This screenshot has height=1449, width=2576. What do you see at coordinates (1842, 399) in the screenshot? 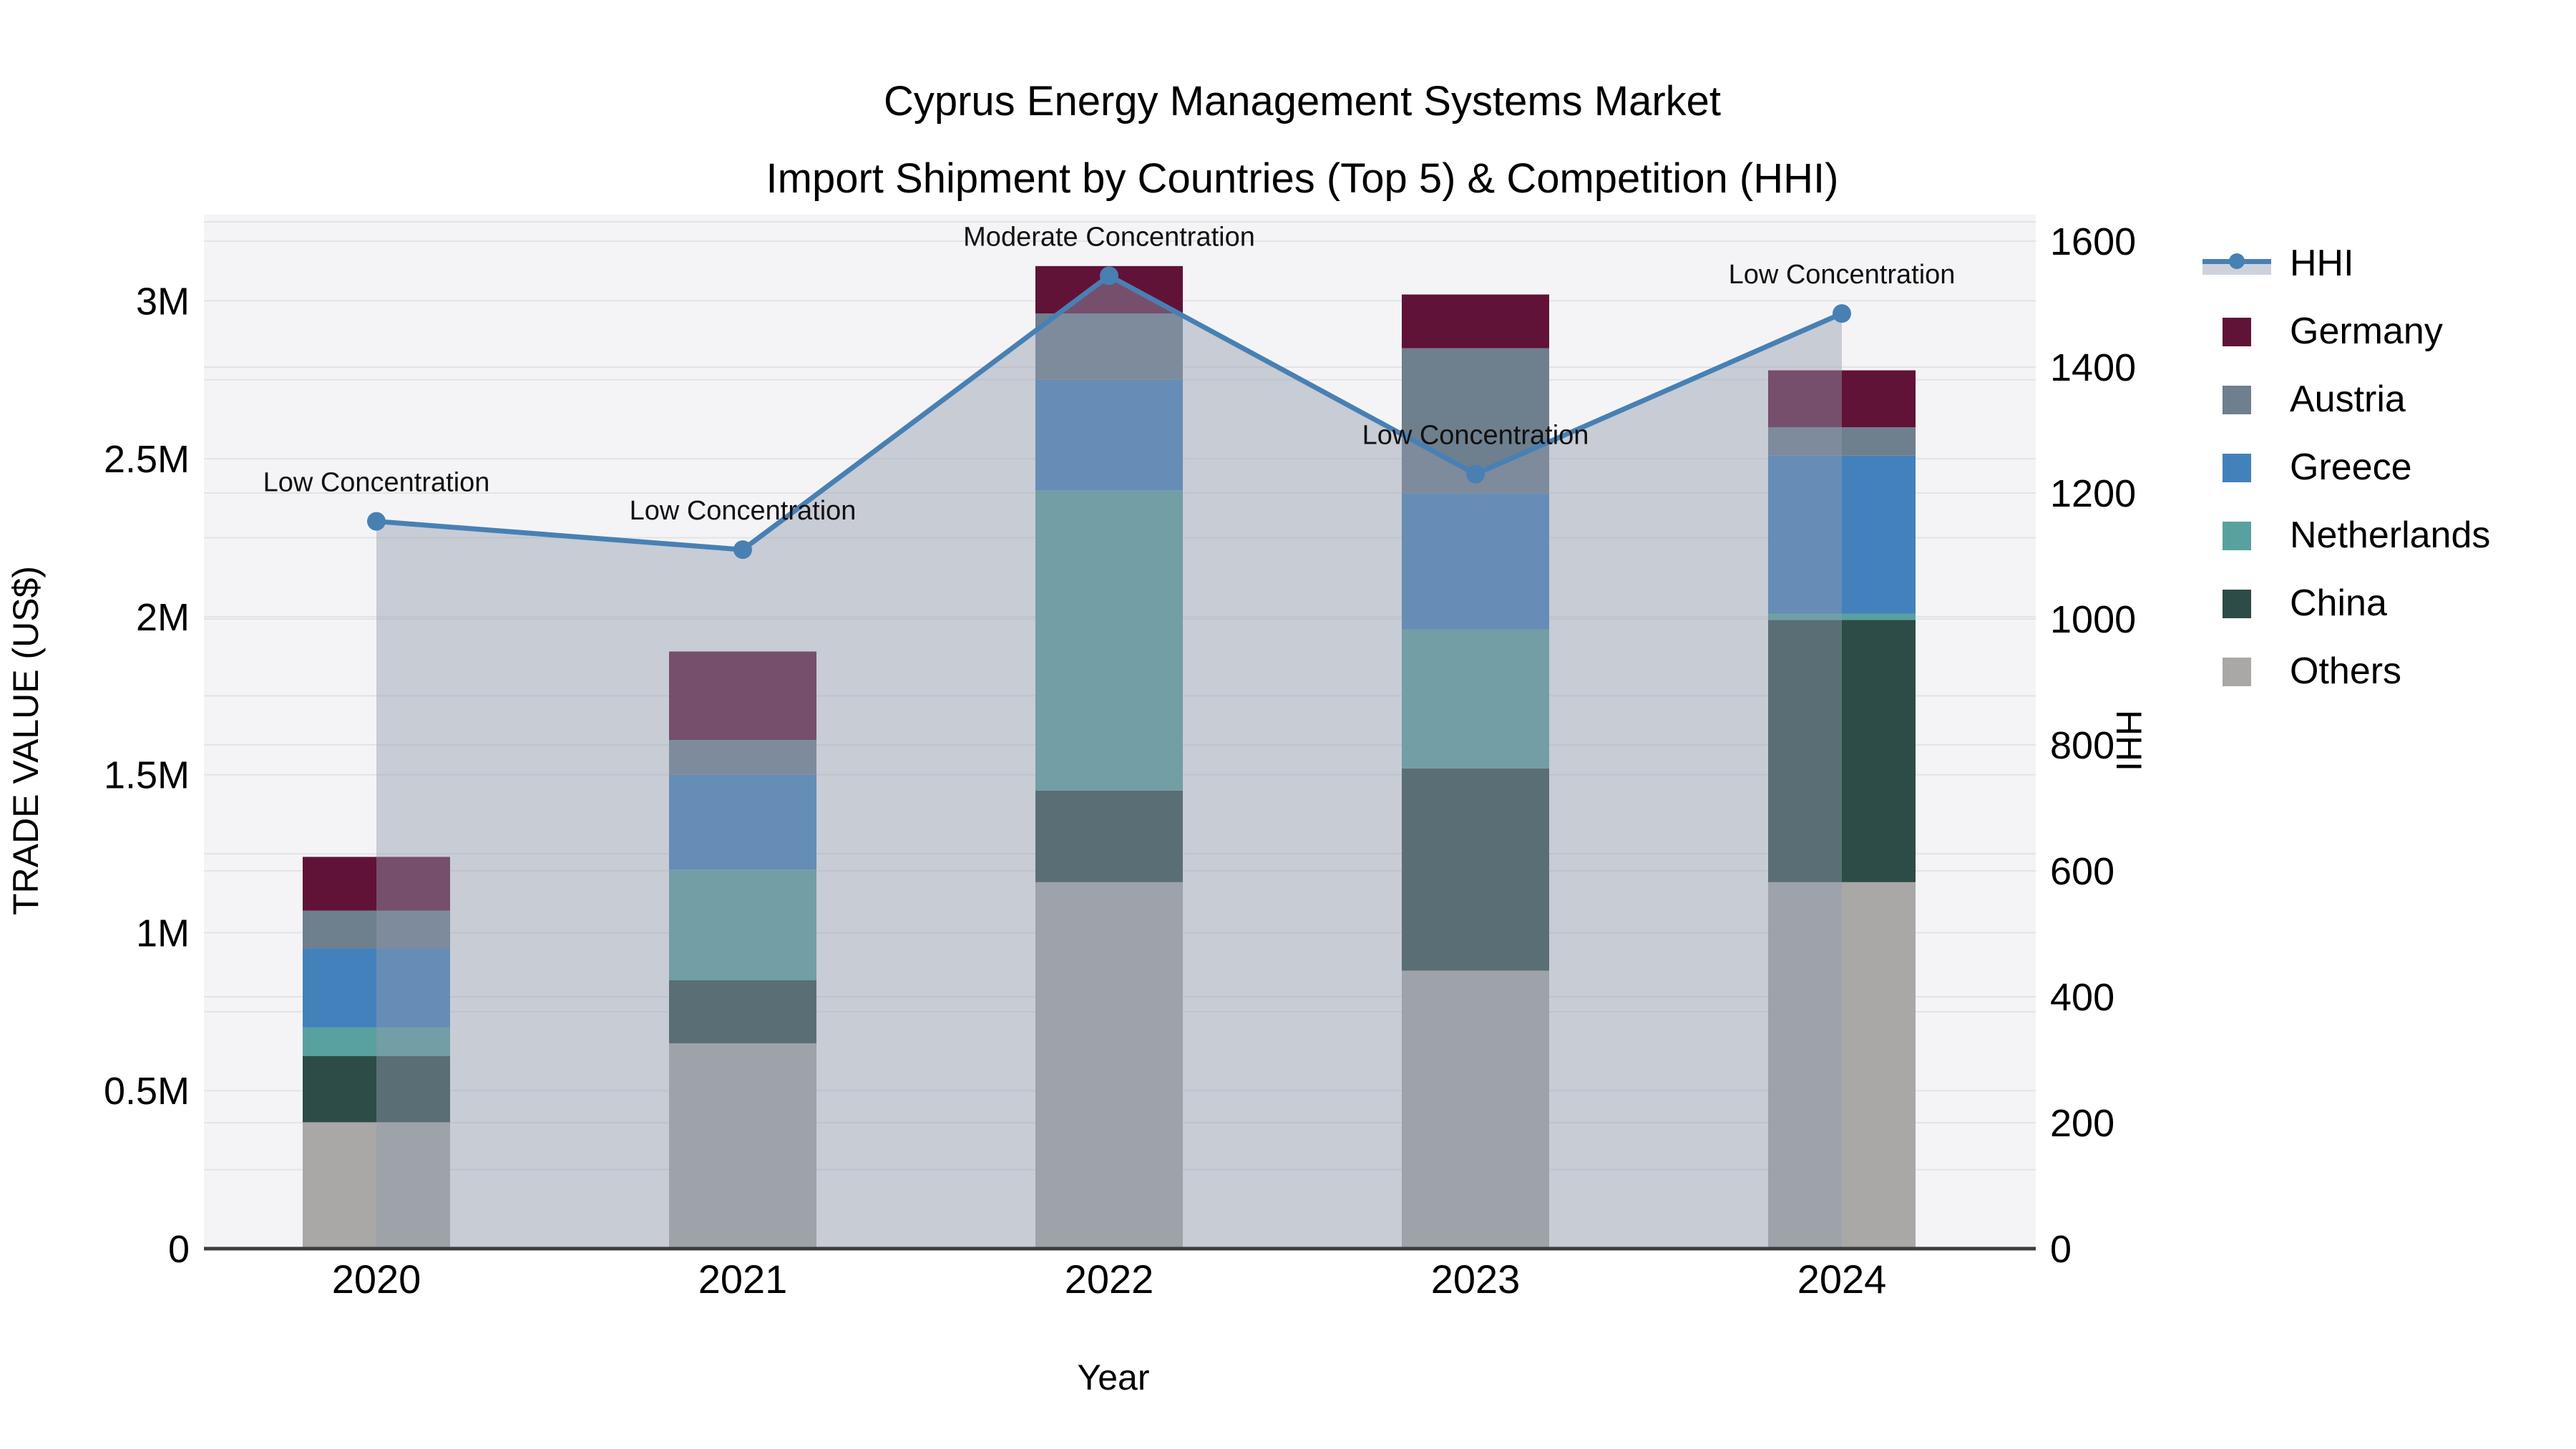
I see `bar-segment-germany-2024` at bounding box center [1842, 399].